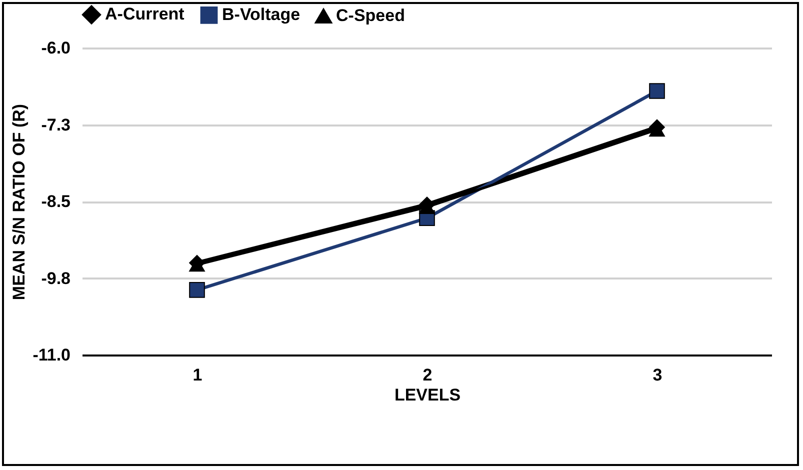  I want to click on y-tick-label: -6.0, so click(55, 48).